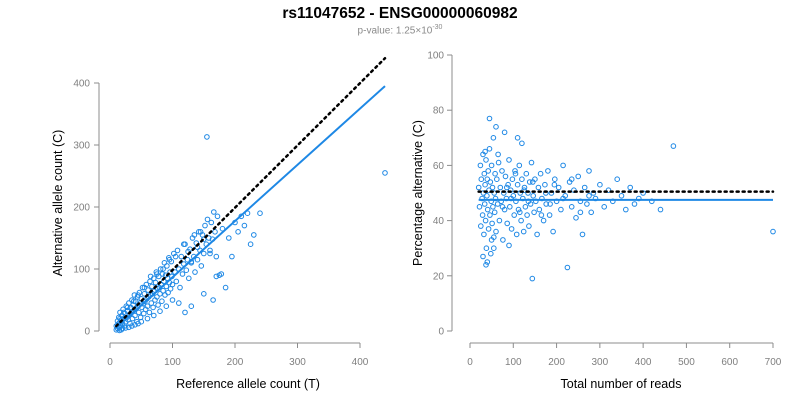  Describe the element at coordinates (470, 362) in the screenshot. I see `x-tick-label: 0` at that location.